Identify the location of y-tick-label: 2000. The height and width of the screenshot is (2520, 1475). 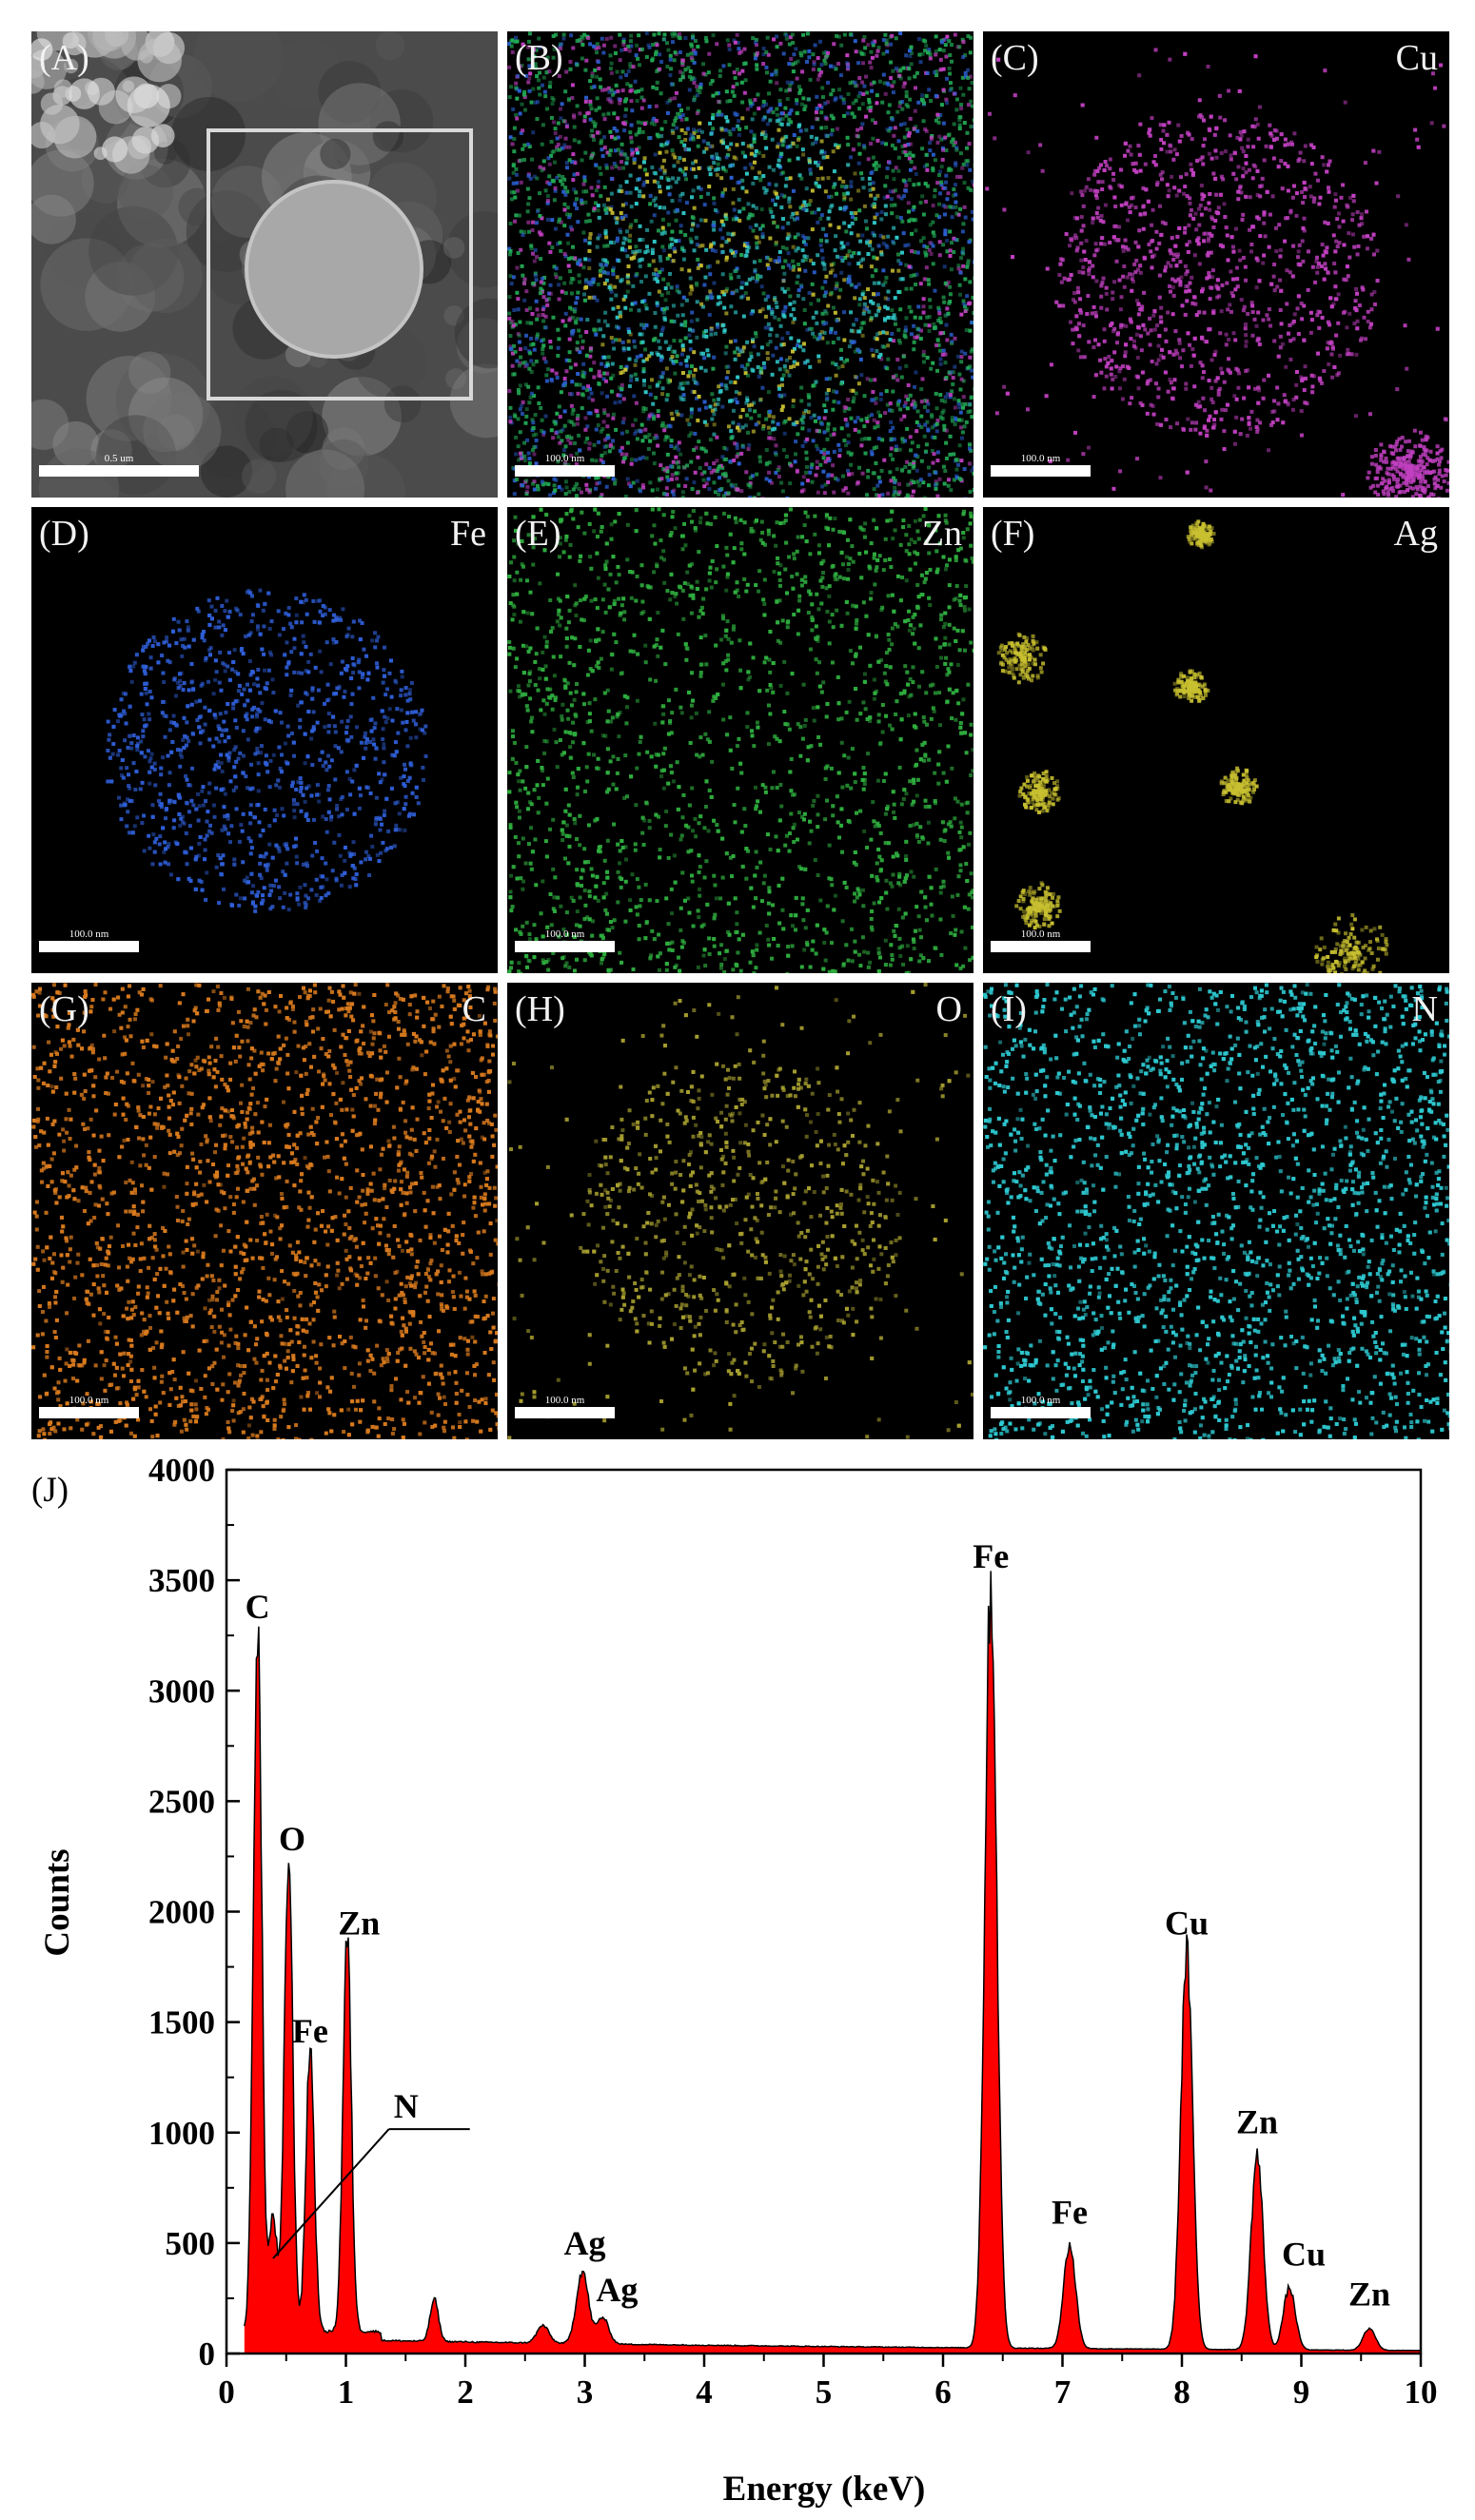
(182, 1912).